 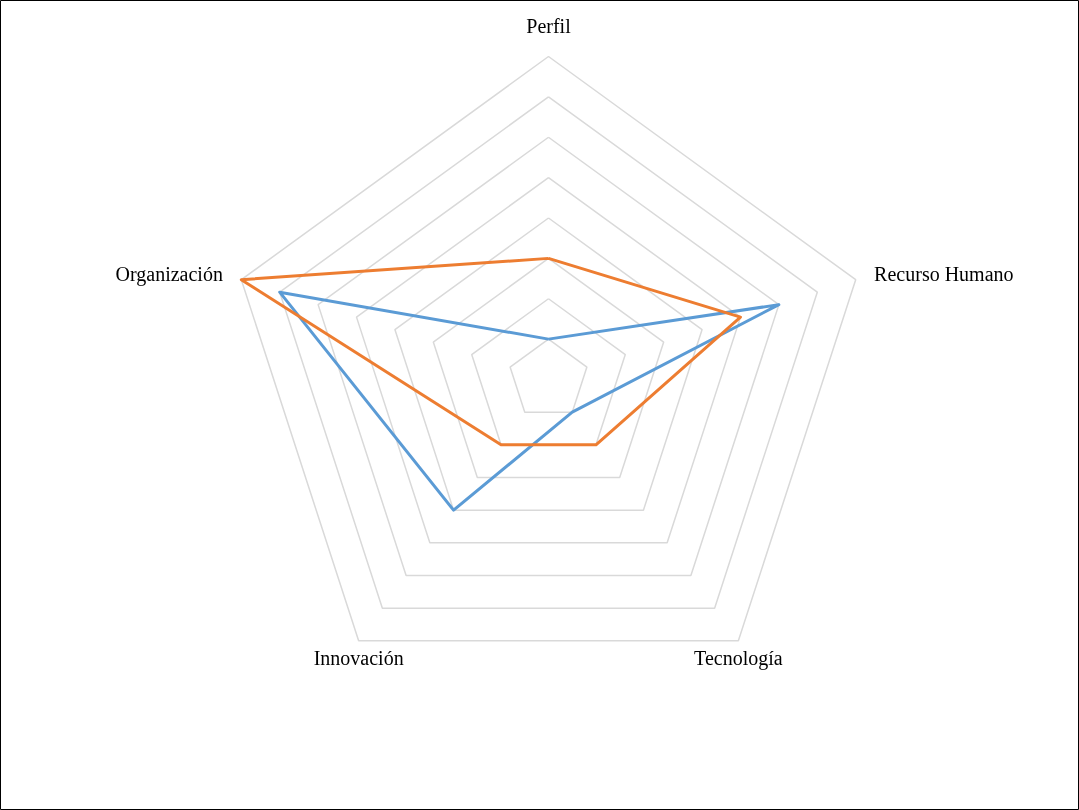 What do you see at coordinates (738, 659) in the screenshot?
I see `spoke-label: Tecnología` at bounding box center [738, 659].